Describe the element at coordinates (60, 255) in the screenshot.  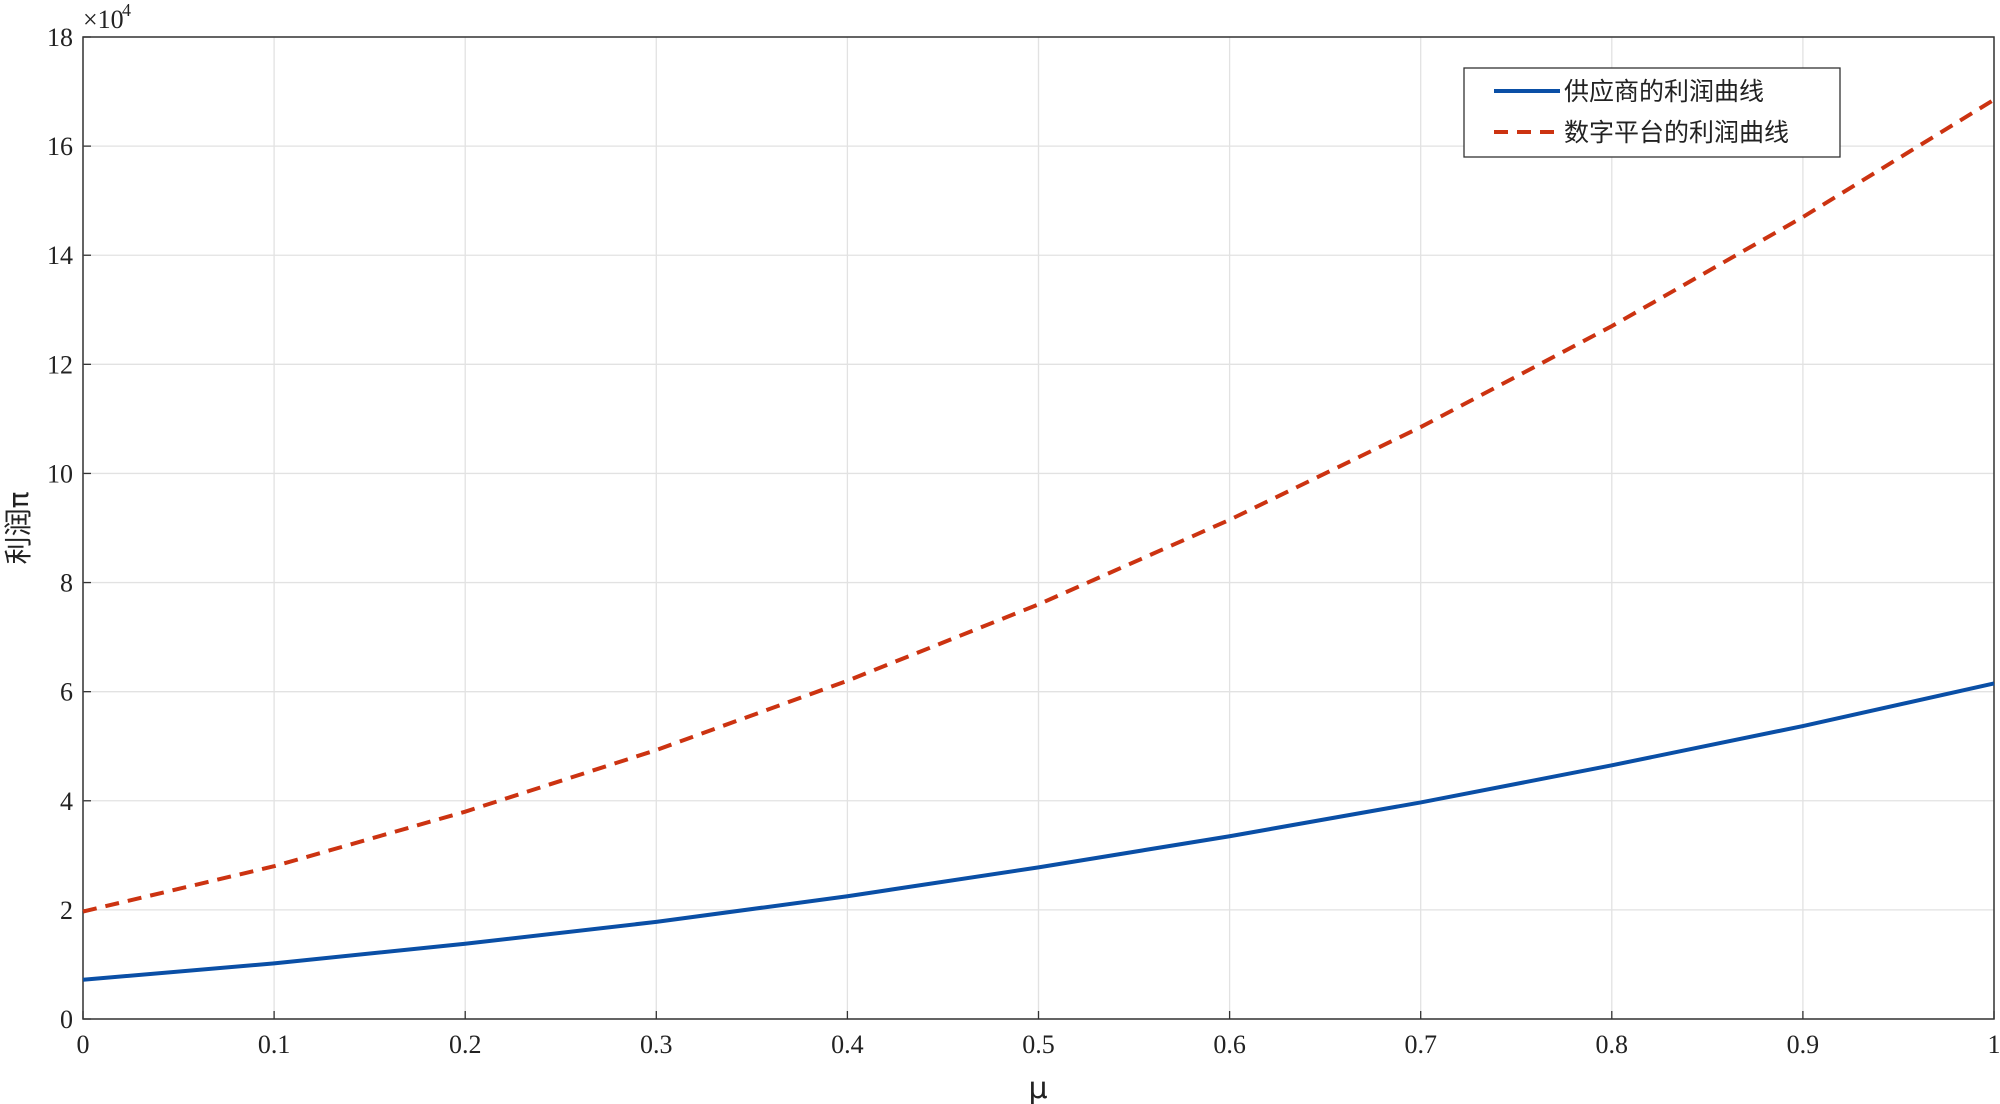
I see `y-tick-label: 14` at that location.